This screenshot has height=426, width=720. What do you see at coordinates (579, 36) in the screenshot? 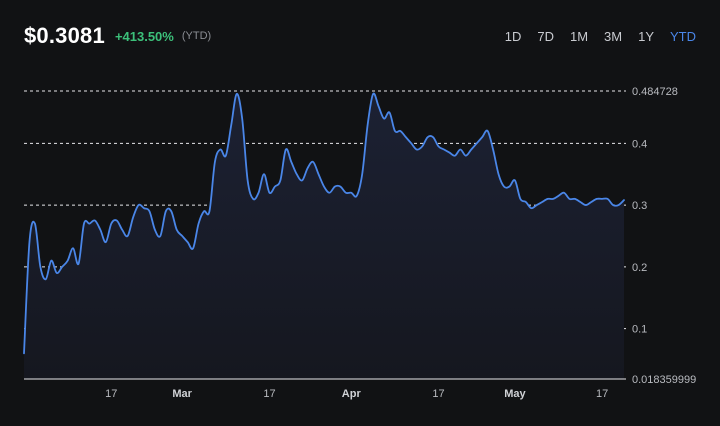
I see `range-button-1m: 1M` at bounding box center [579, 36].